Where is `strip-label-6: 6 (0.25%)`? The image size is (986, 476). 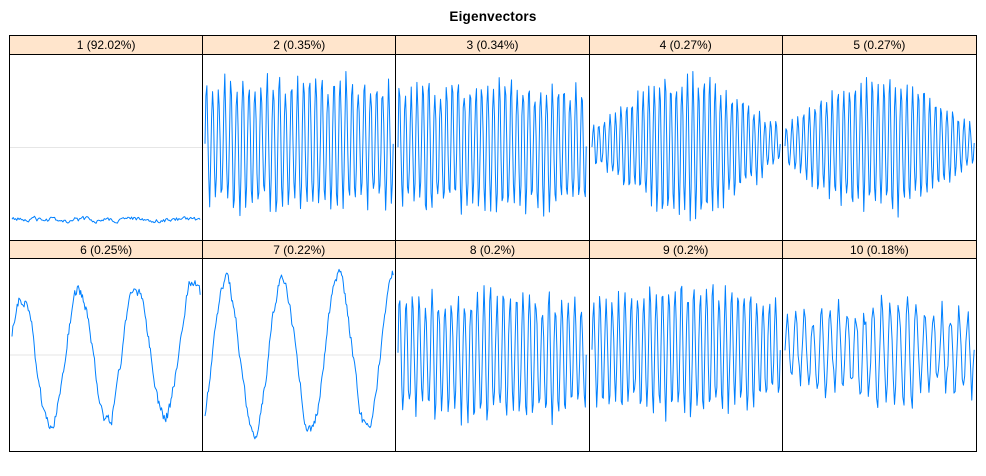
strip-label-6: 6 (0.25%) is located at coordinates (107, 249).